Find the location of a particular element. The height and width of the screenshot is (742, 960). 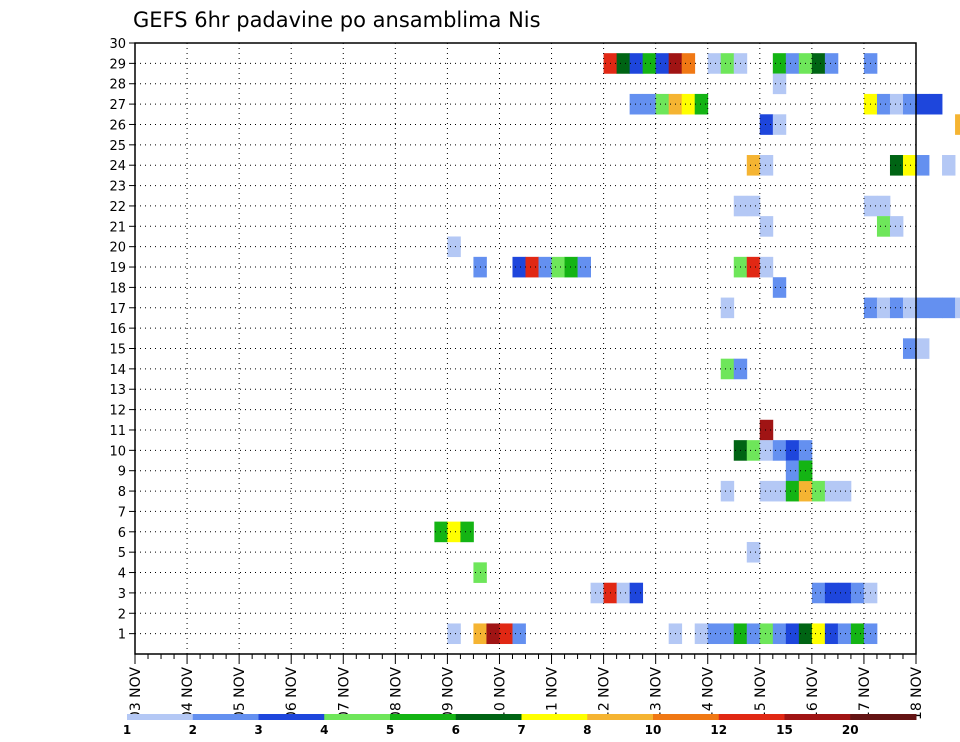

y-tick-label: 24 is located at coordinates (117, 166).